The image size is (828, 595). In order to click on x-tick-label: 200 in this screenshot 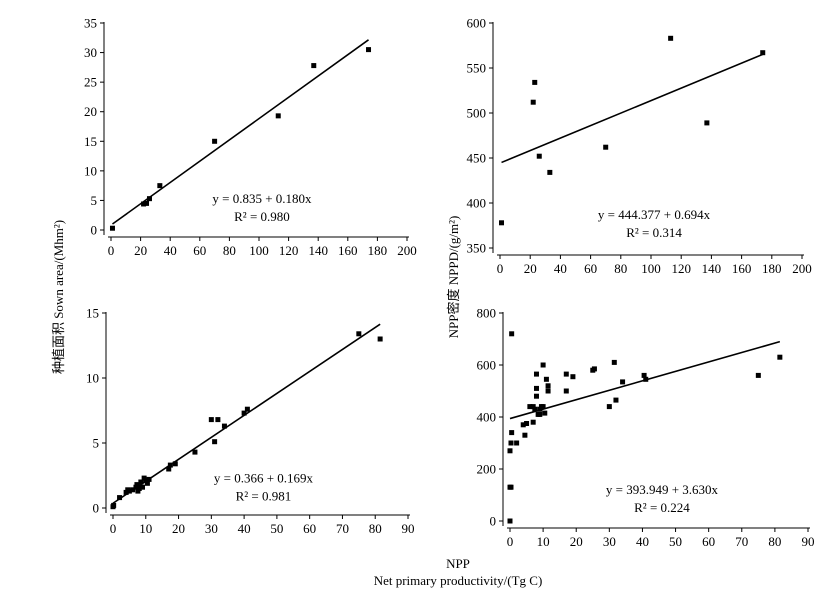, I will do `click(802, 268)`.